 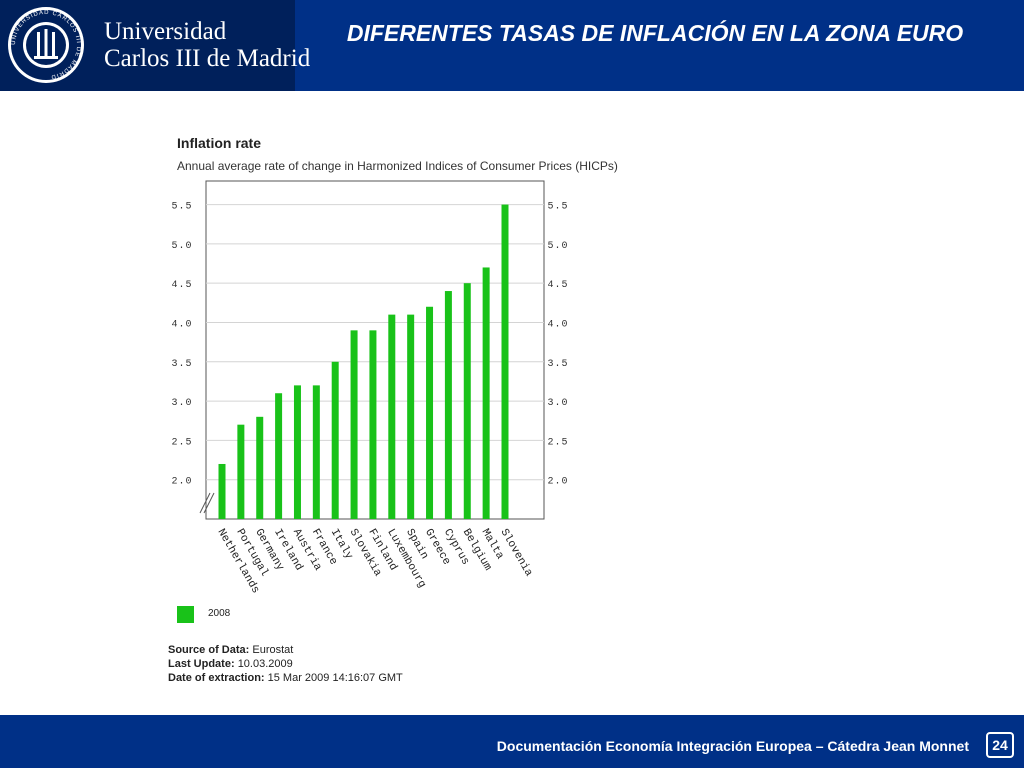 I want to click on bar-greece, so click(x=430, y=412).